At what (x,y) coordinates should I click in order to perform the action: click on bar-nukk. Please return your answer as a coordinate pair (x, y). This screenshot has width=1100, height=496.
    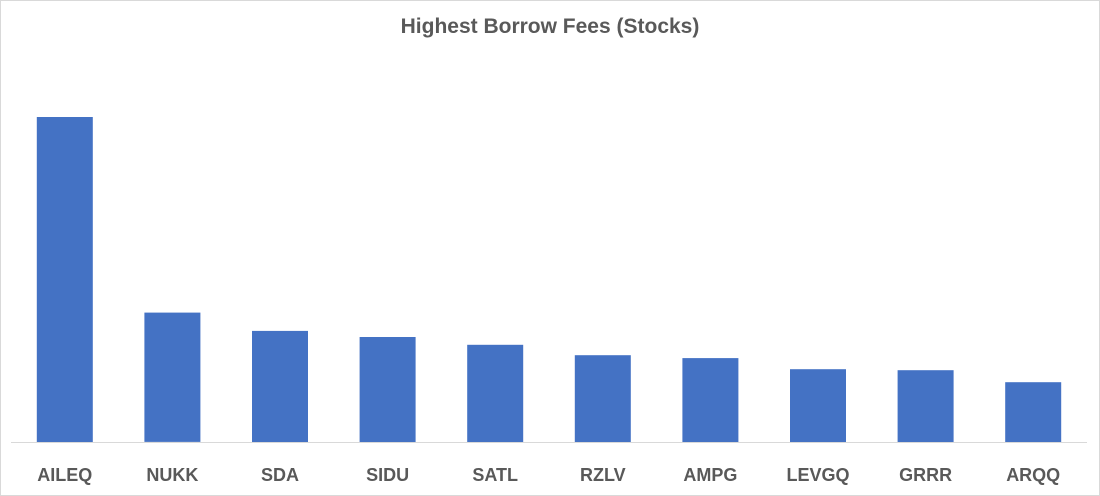
    Looking at the image, I should click on (172, 377).